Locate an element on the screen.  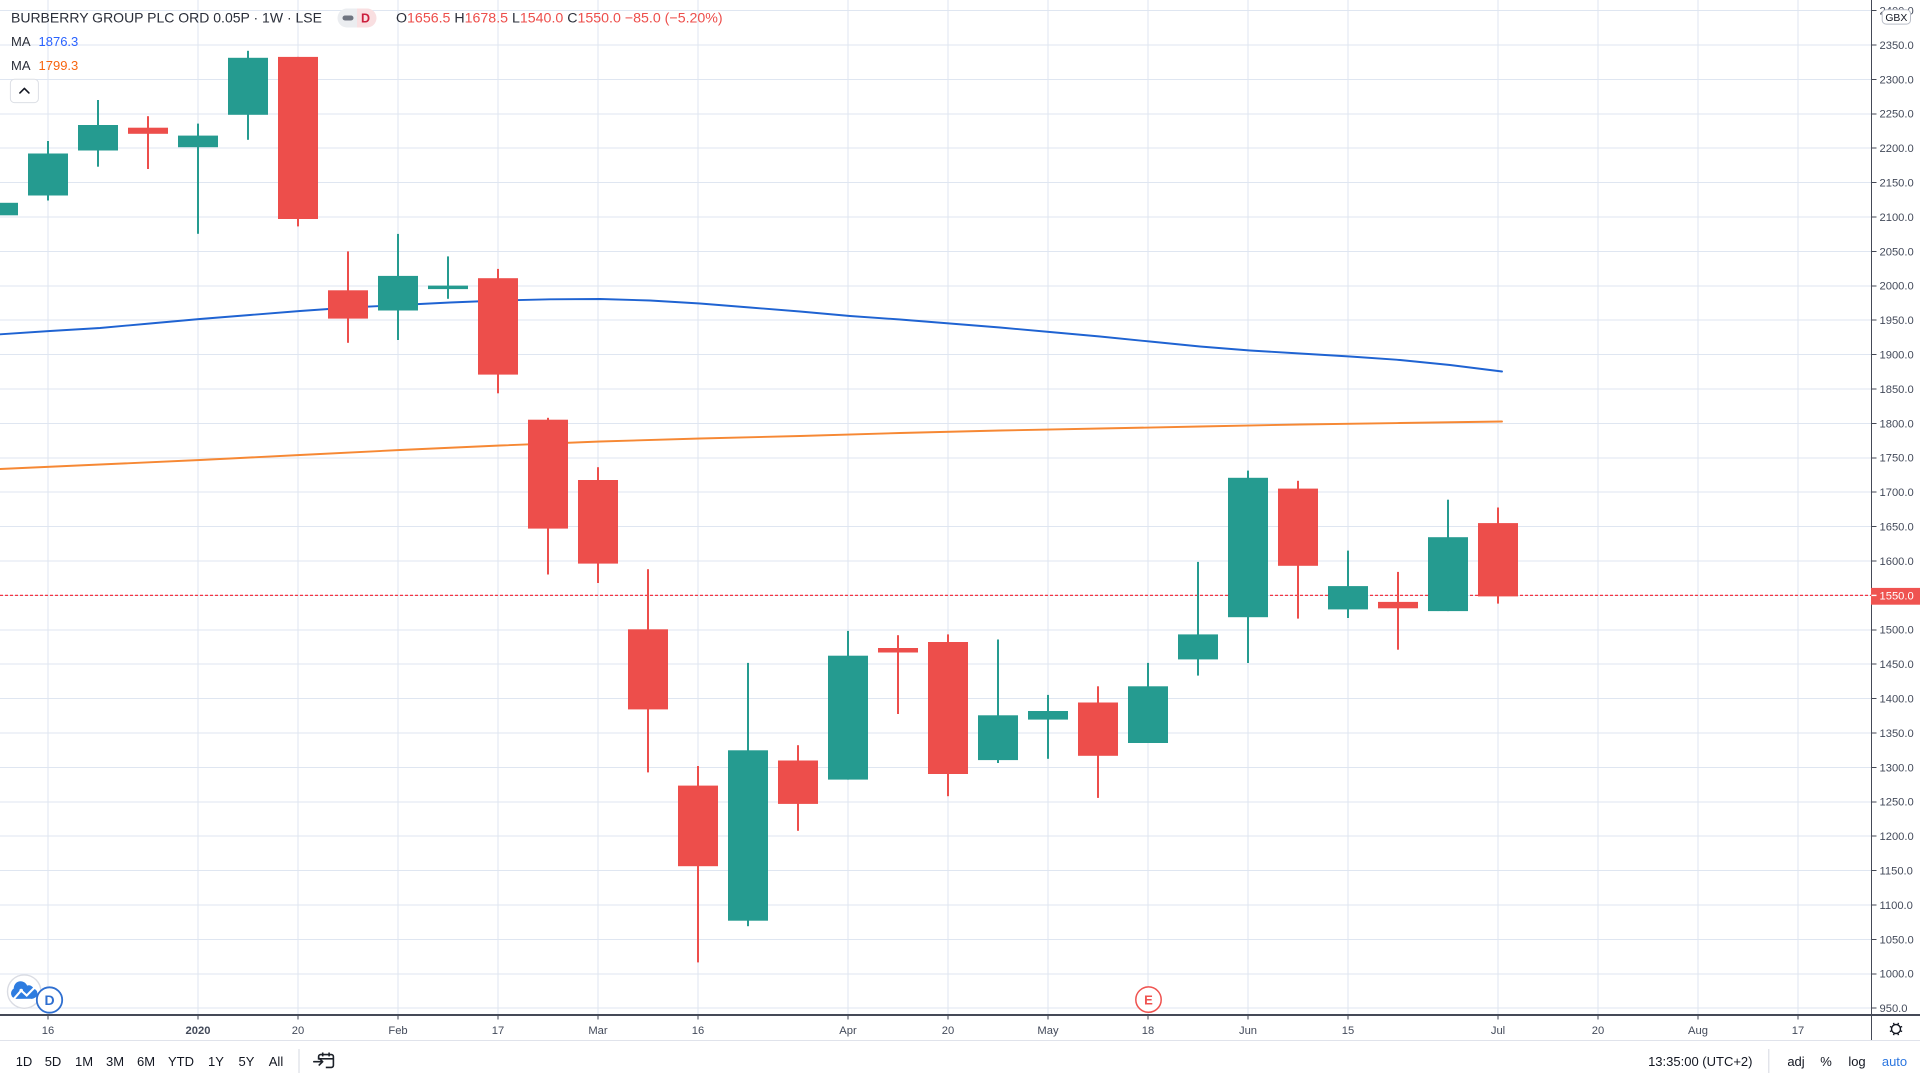
svg-text: 1650.0 is located at coordinates (1897, 528).